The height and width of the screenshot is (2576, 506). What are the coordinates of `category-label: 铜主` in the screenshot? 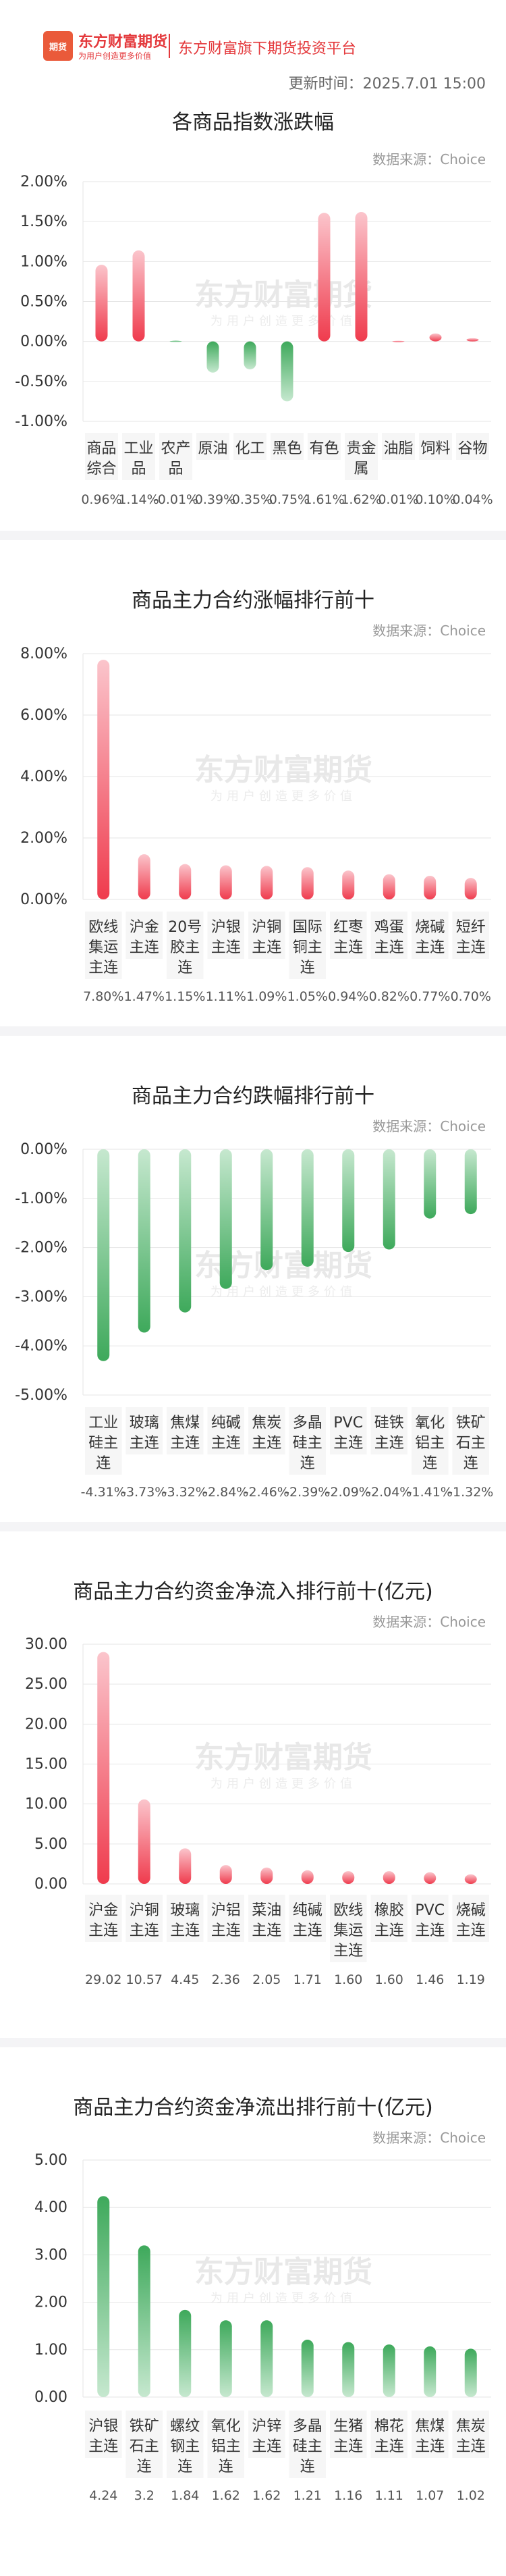 It's located at (307, 947).